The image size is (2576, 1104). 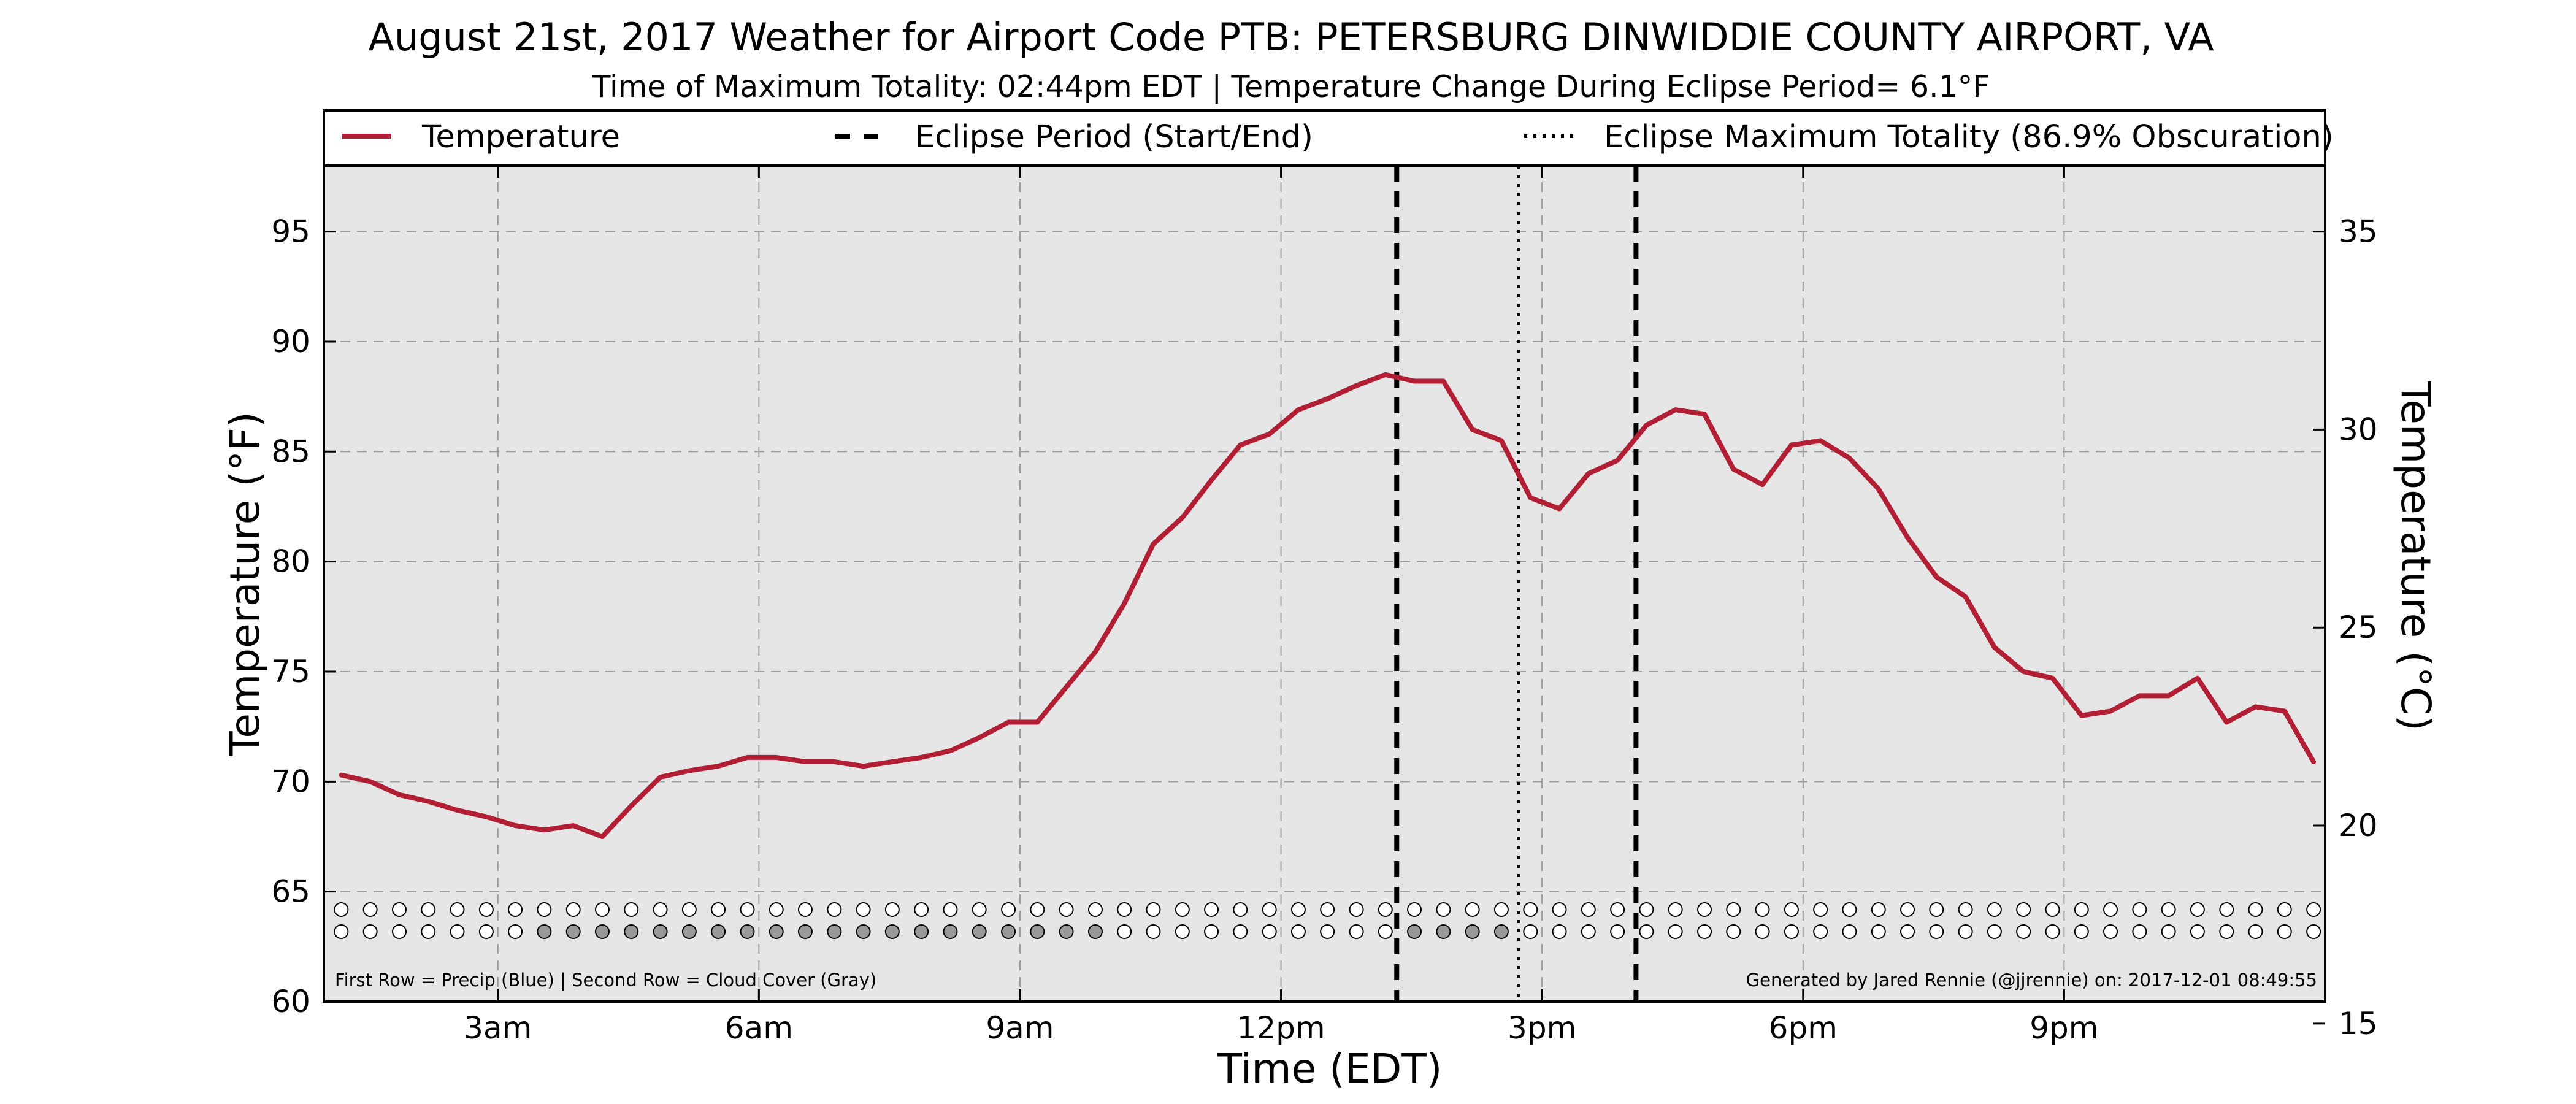 What do you see at coordinates (290, 671) in the screenshot?
I see `y-tick-label-left: 75` at bounding box center [290, 671].